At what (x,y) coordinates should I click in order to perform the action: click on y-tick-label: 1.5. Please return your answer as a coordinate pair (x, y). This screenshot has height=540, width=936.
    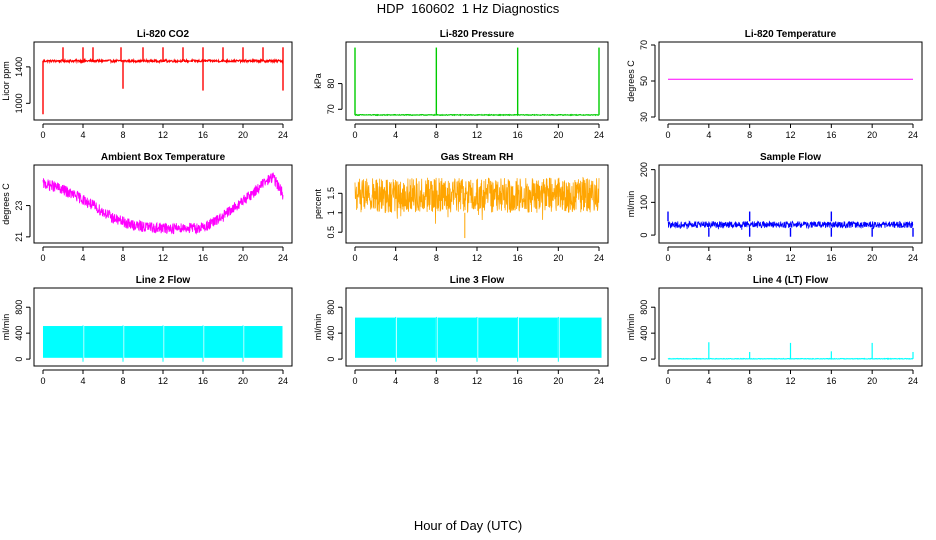
    Looking at the image, I should click on (331, 193).